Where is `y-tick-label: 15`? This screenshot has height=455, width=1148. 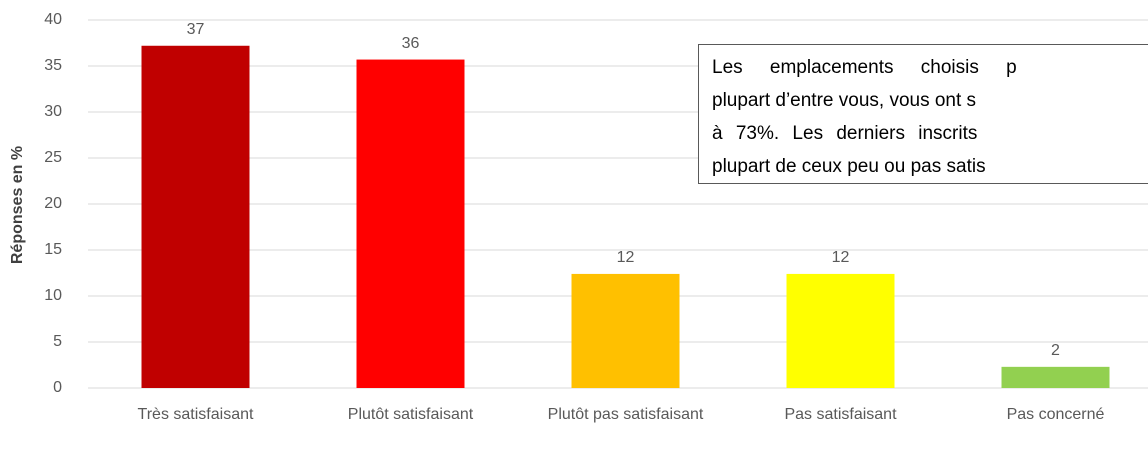
y-tick-label: 15 is located at coordinates (53, 249).